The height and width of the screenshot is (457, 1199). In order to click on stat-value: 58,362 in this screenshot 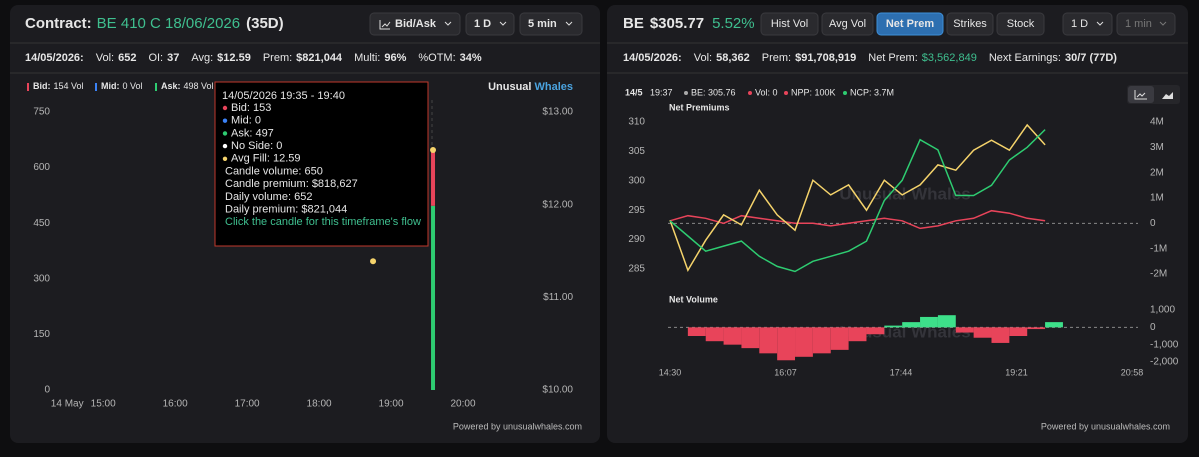, I will do `click(733, 58)`.